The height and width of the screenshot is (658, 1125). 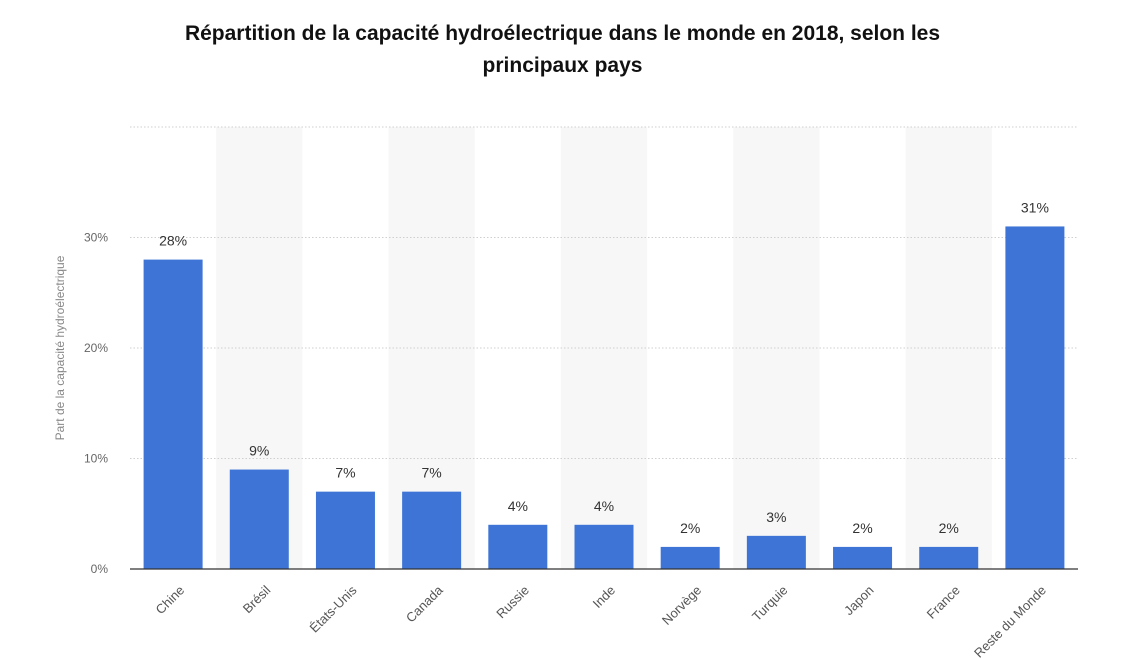 What do you see at coordinates (96, 348) in the screenshot?
I see `y-tick-label-20: 20%` at bounding box center [96, 348].